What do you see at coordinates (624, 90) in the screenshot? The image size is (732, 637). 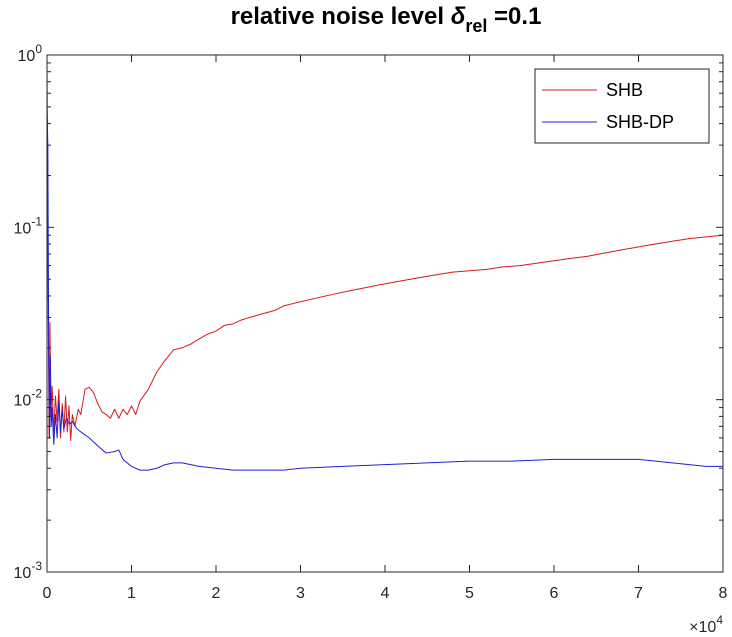 I see `legend-label-shb: SHB` at bounding box center [624, 90].